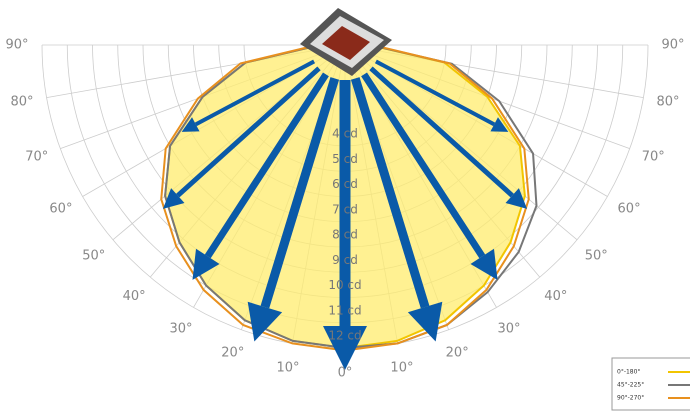 This screenshot has height=411, width=690. I want to click on r-tick-label: 8 cd, so click(345, 235).